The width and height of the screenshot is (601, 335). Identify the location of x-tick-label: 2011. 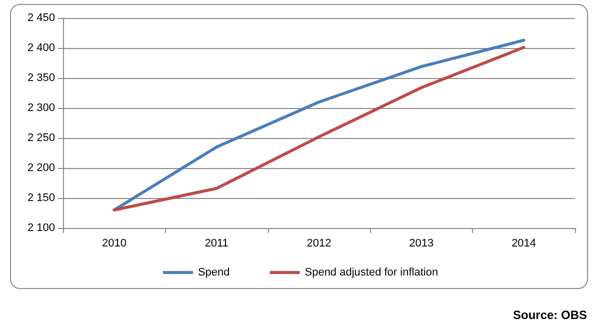
(216, 244).